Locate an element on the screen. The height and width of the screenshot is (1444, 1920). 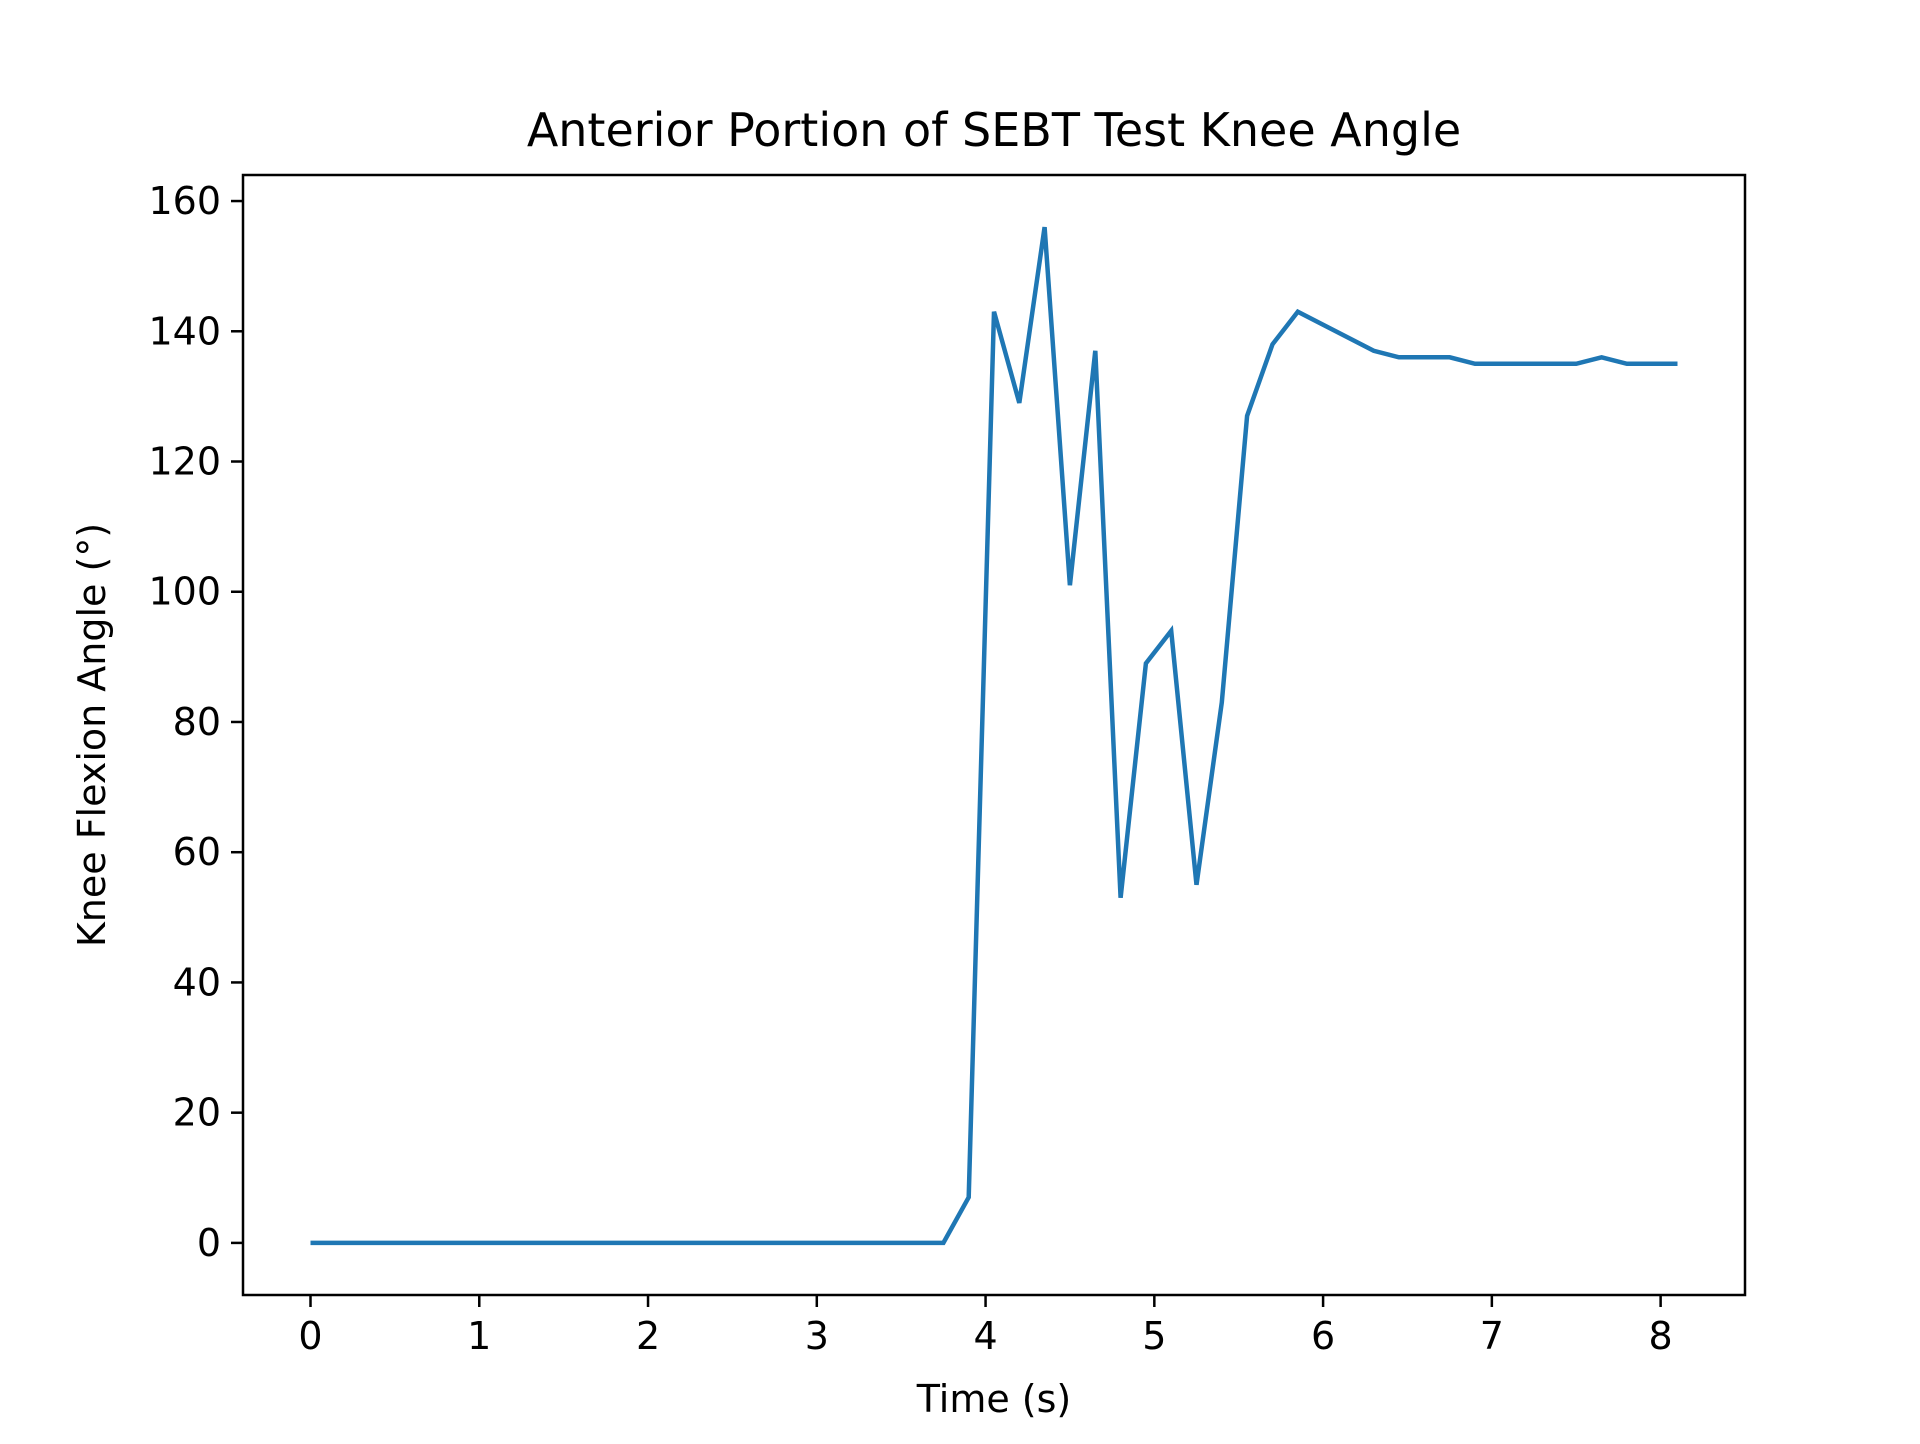
y-tick-label: 140 is located at coordinates (184, 331).